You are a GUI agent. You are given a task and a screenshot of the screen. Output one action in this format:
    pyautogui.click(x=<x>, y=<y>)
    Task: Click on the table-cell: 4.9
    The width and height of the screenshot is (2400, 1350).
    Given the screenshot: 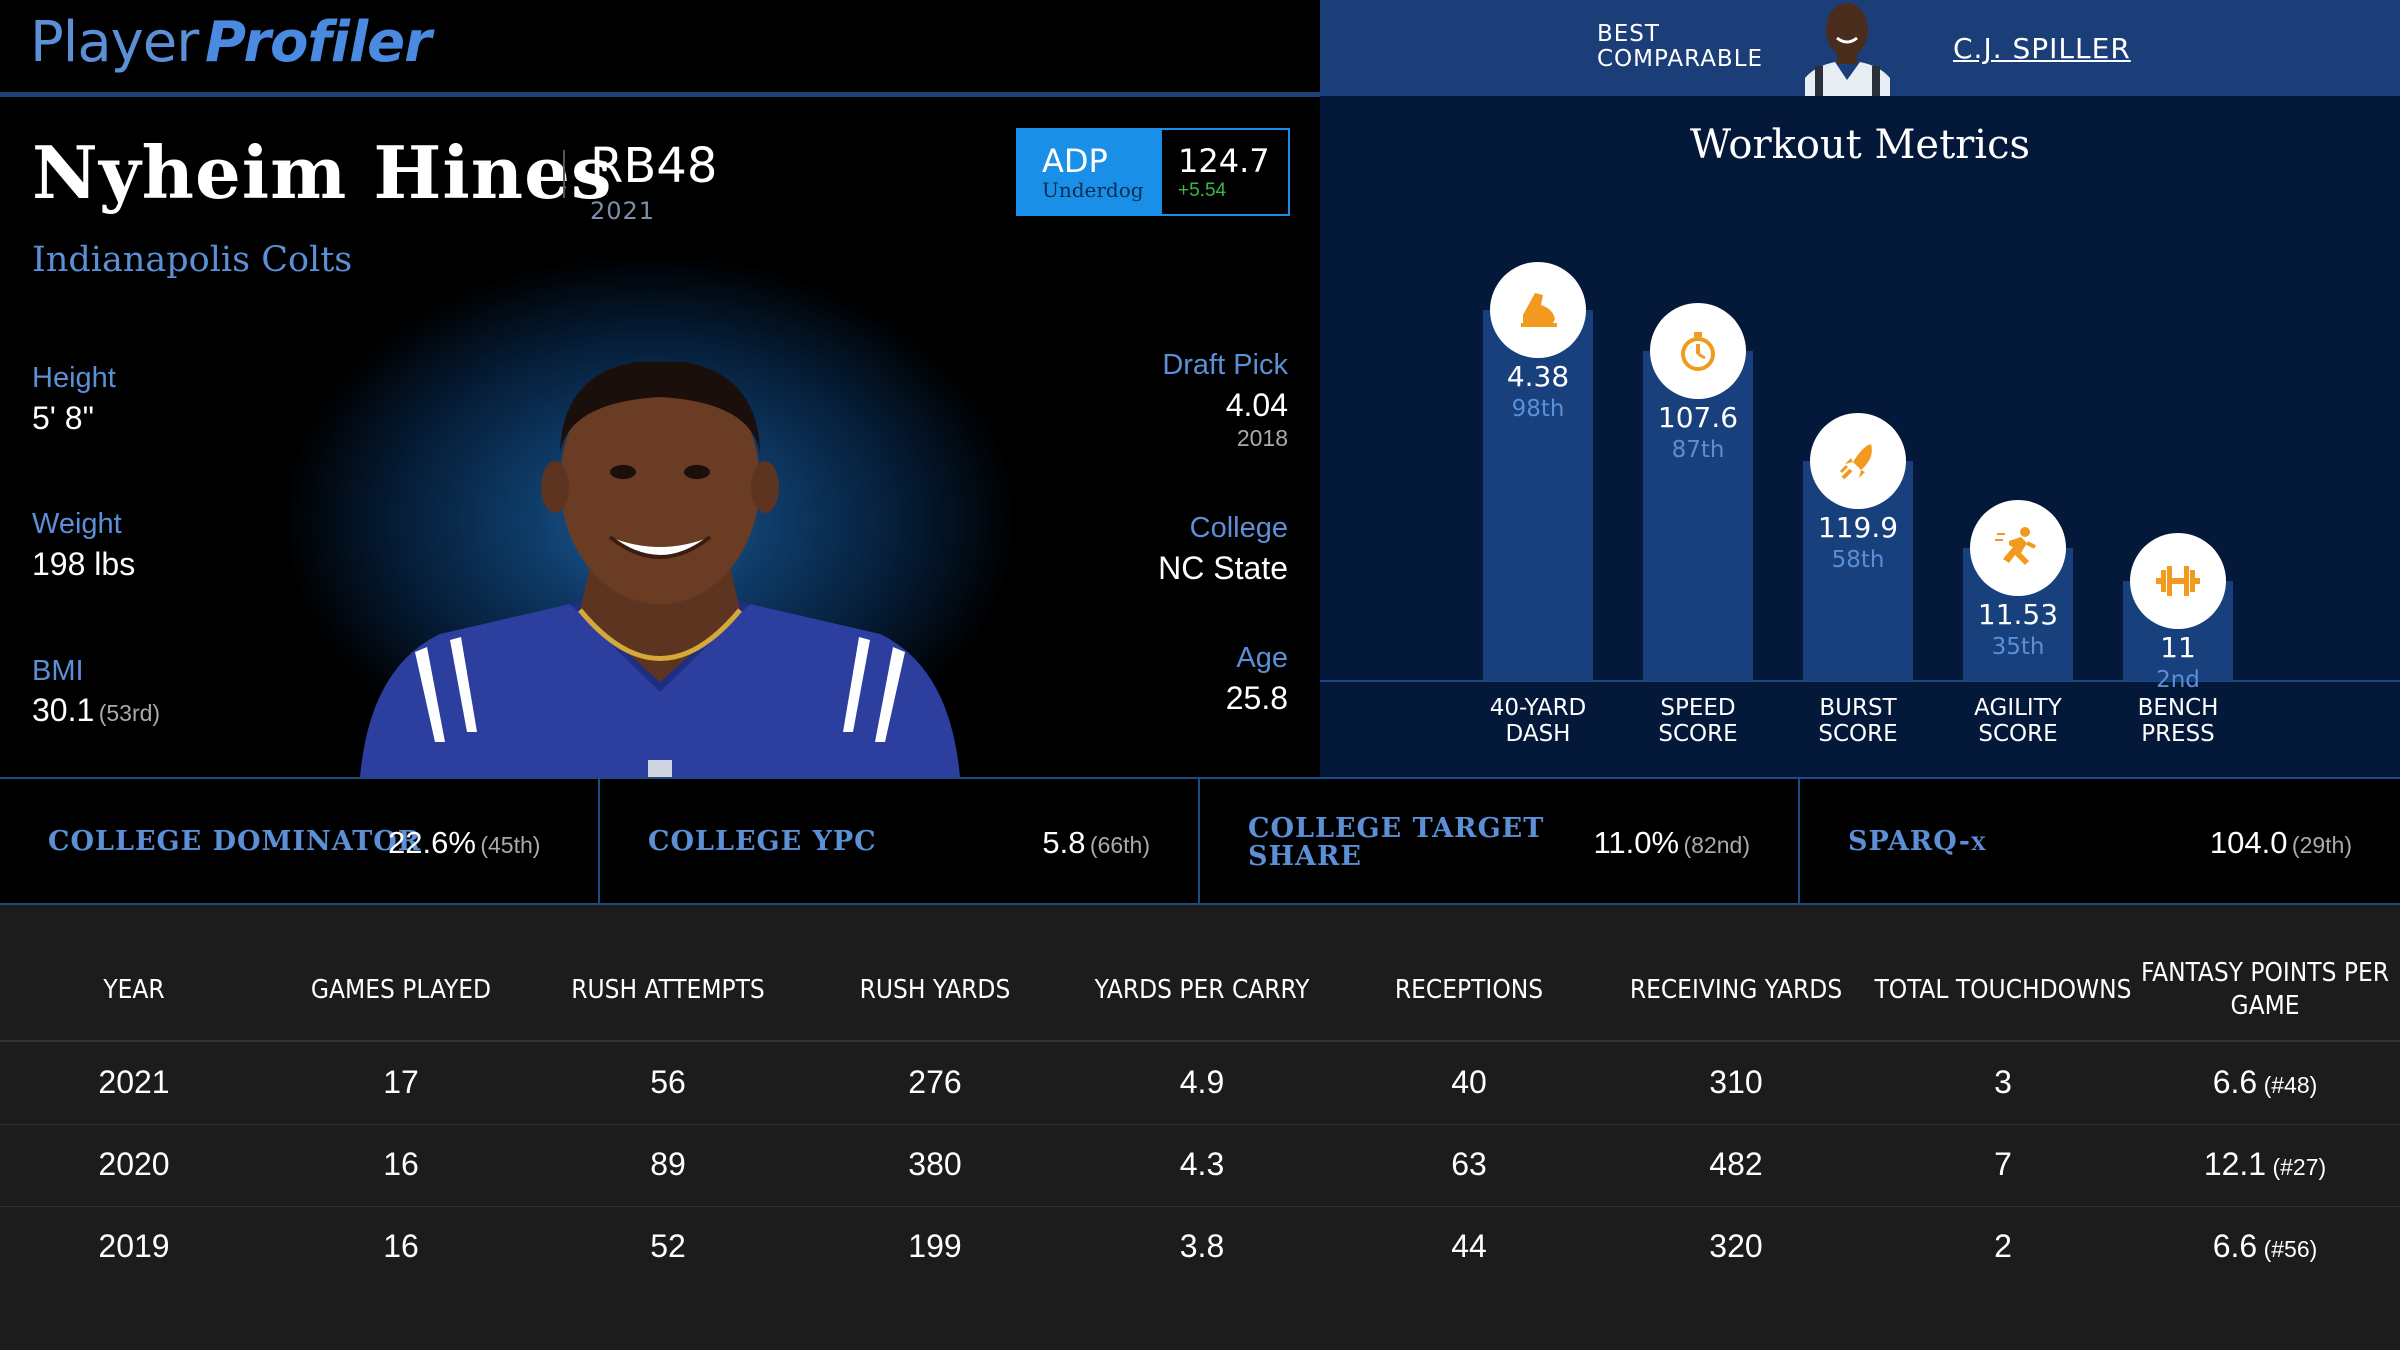 What is the action you would take?
    pyautogui.click(x=1202, y=1082)
    